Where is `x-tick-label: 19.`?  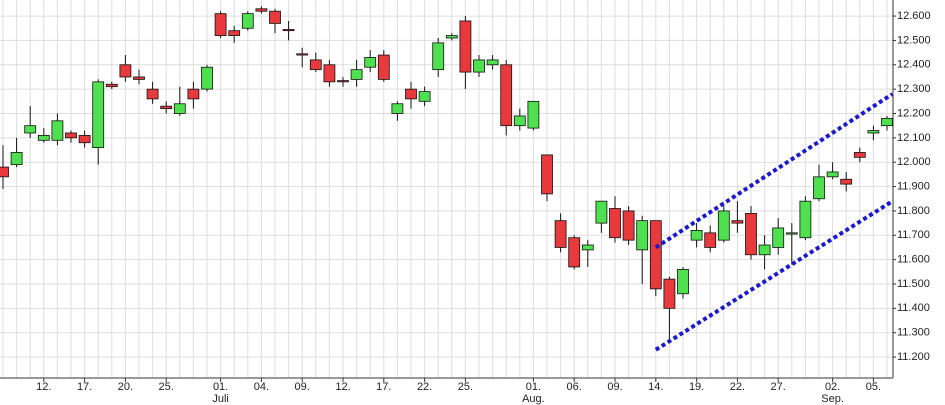 x-tick-label: 19. is located at coordinates (696, 387).